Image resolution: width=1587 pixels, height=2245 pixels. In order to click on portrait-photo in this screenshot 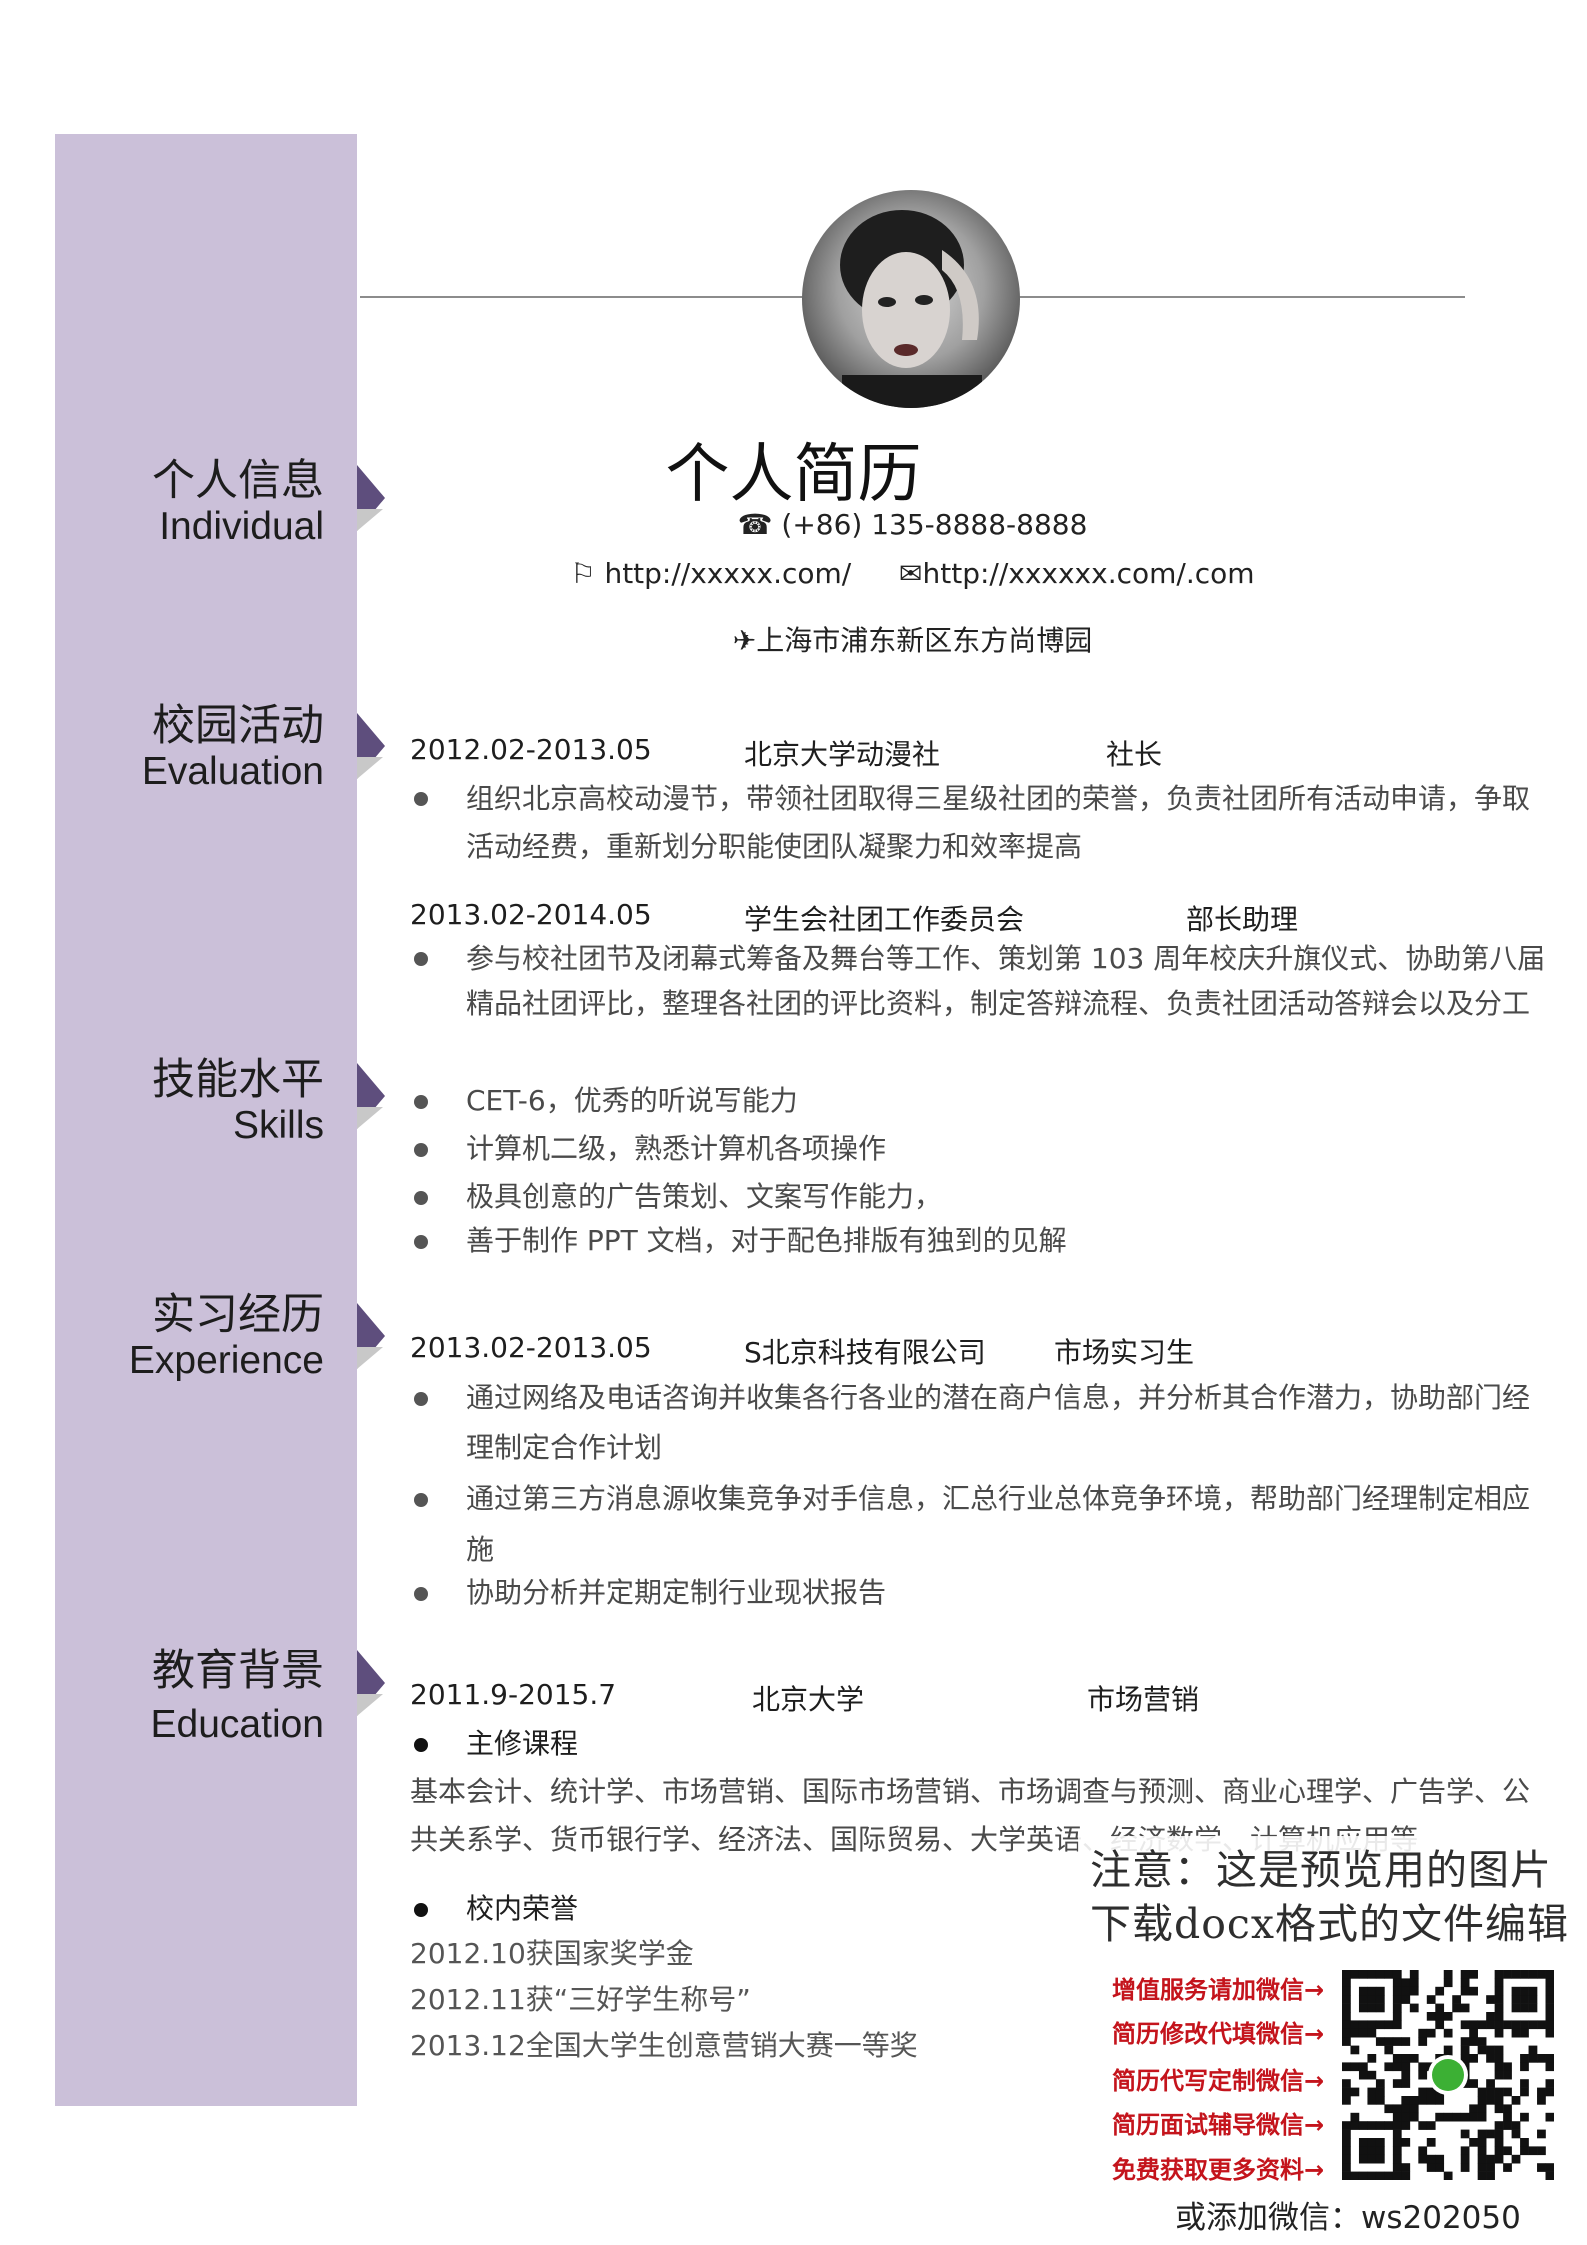, I will do `click(911, 309)`.